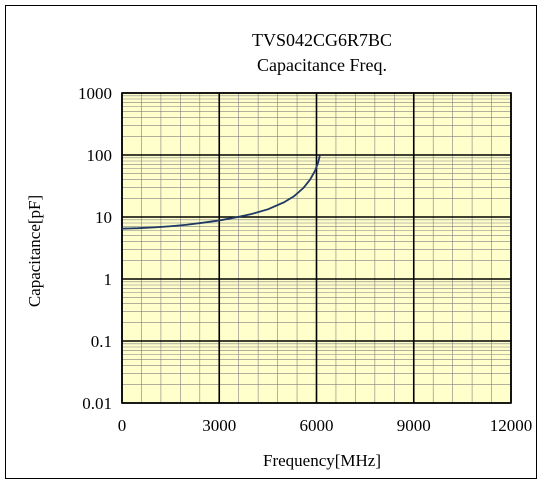 The width and height of the screenshot is (544, 486). I want to click on x-tick-label: 9000, so click(414, 425).